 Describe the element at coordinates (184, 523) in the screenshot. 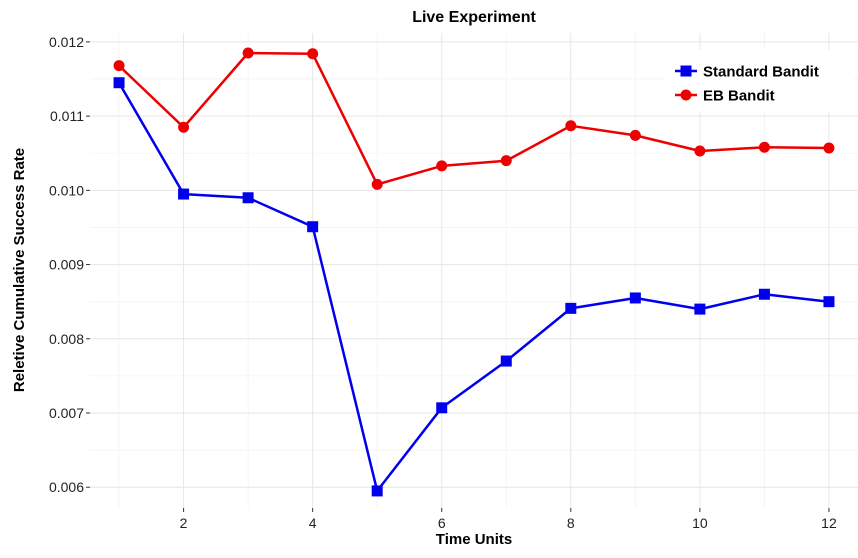

I see `x-tick-label: 2` at that location.